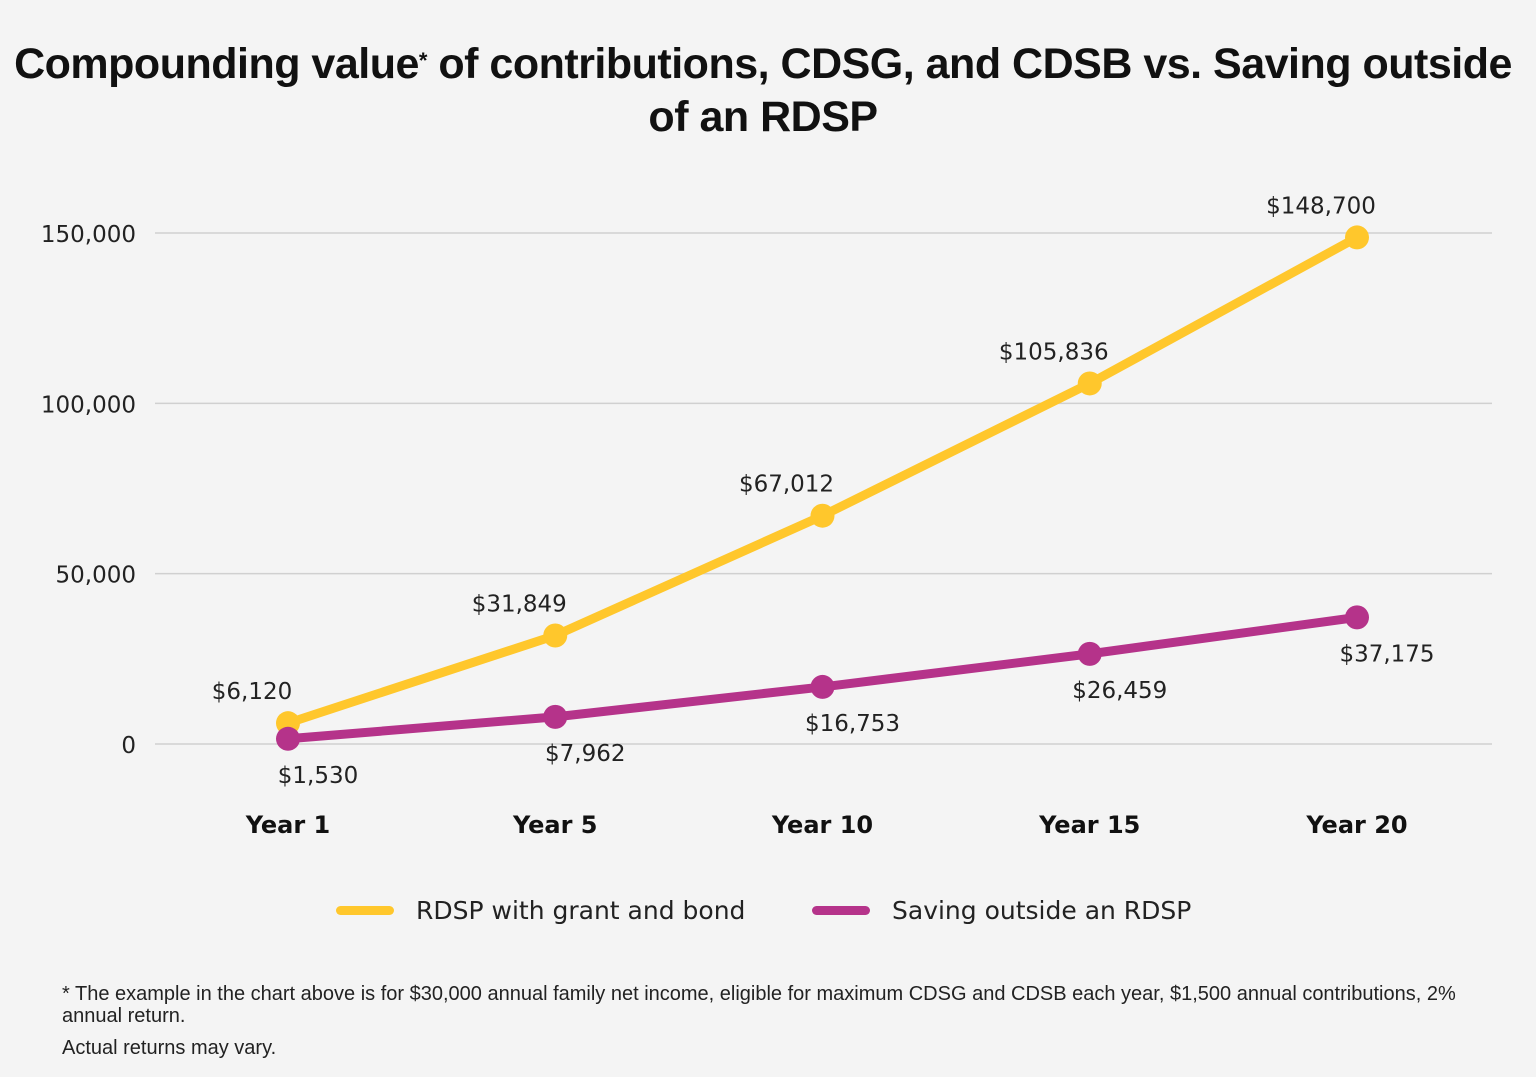  I want to click on data-label: $37,175, so click(1386, 654).